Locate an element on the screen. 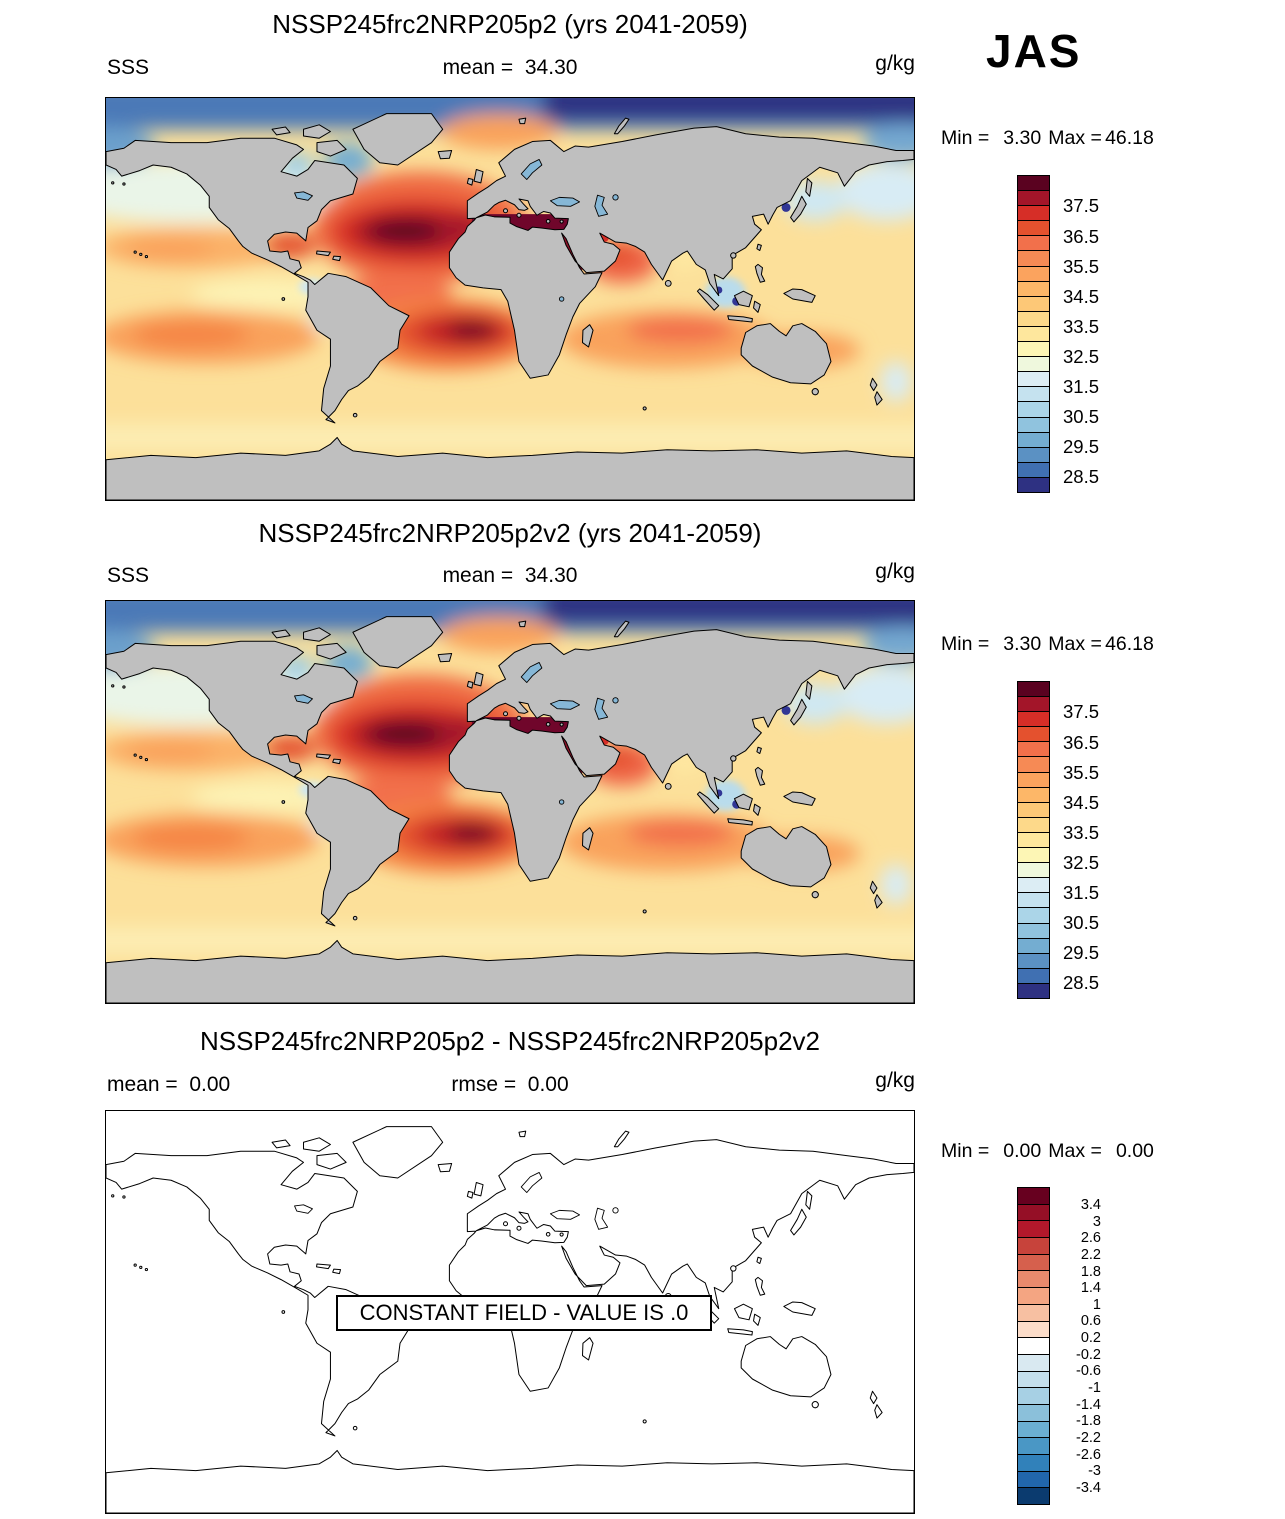 This screenshot has width=1285, height=1519. colorbar-tick-label: -1 is located at coordinates (1094, 1387).